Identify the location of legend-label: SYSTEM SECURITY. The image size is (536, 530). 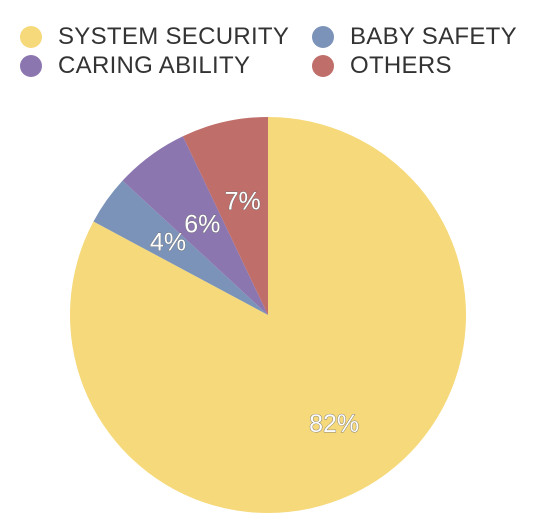
(174, 36).